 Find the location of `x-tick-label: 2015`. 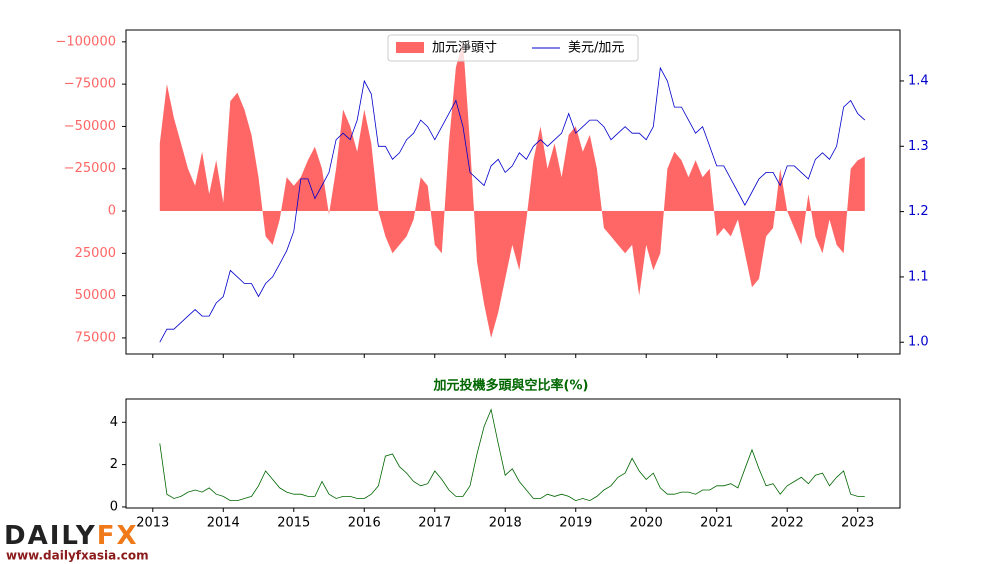

x-tick-label: 2015 is located at coordinates (293, 523).